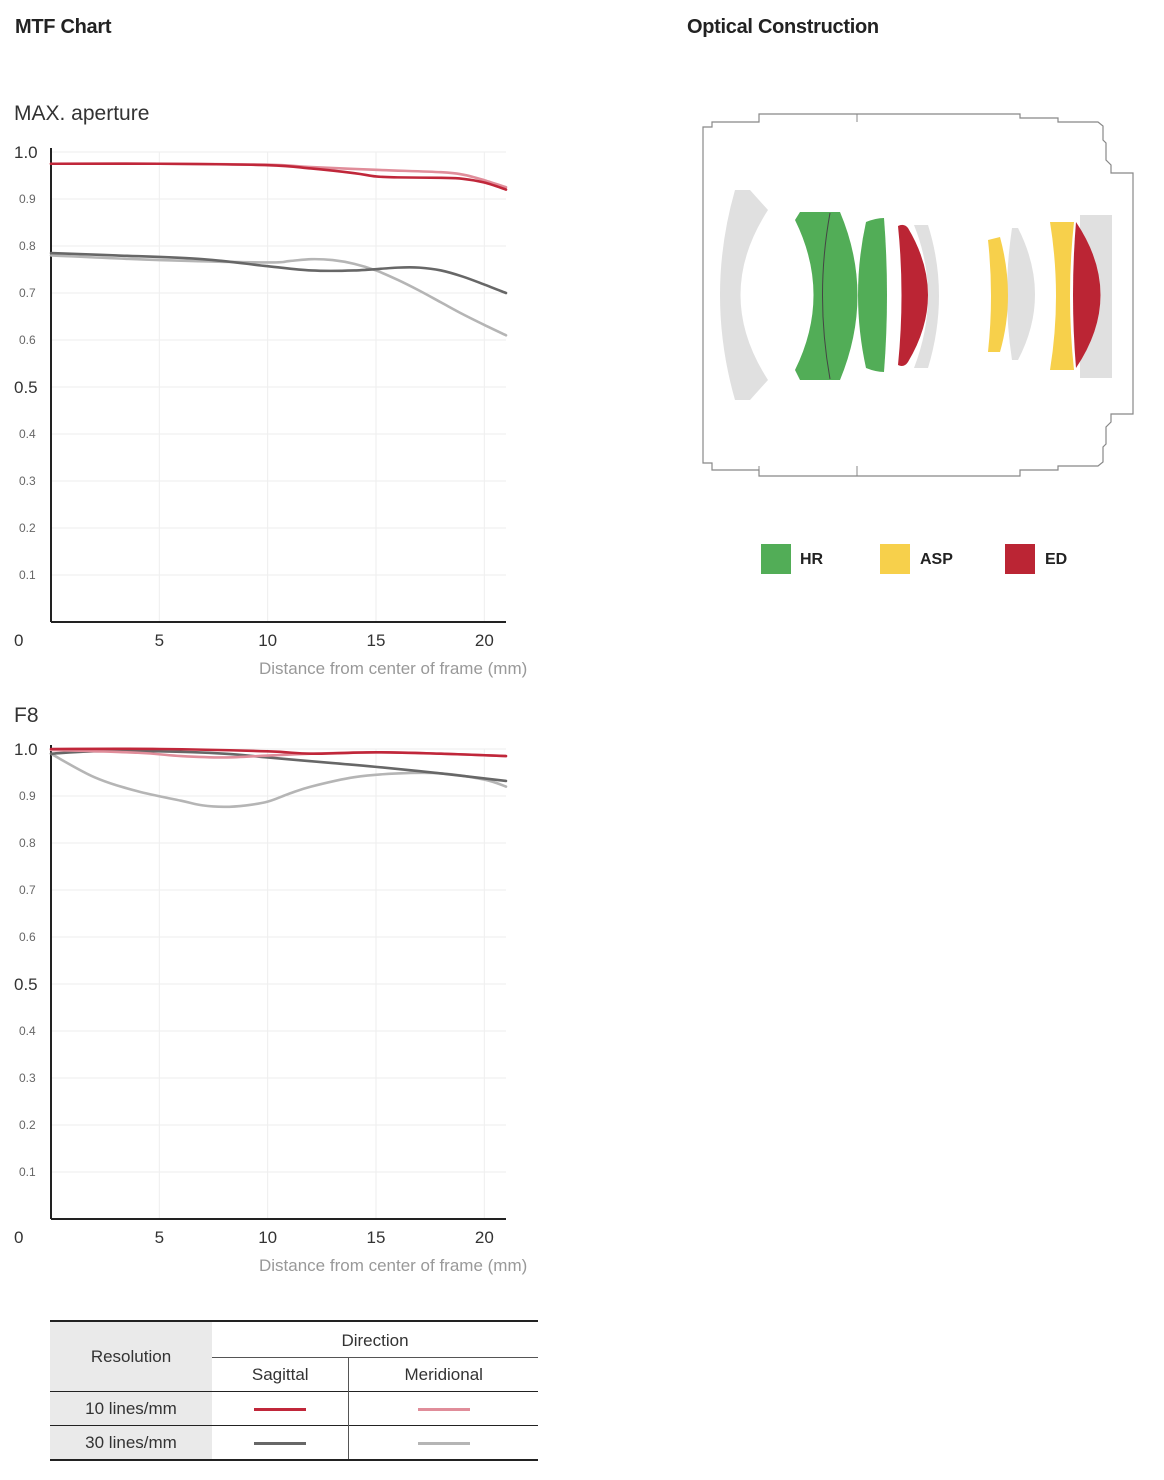  I want to click on direction-header: Direction, so click(375, 1339).